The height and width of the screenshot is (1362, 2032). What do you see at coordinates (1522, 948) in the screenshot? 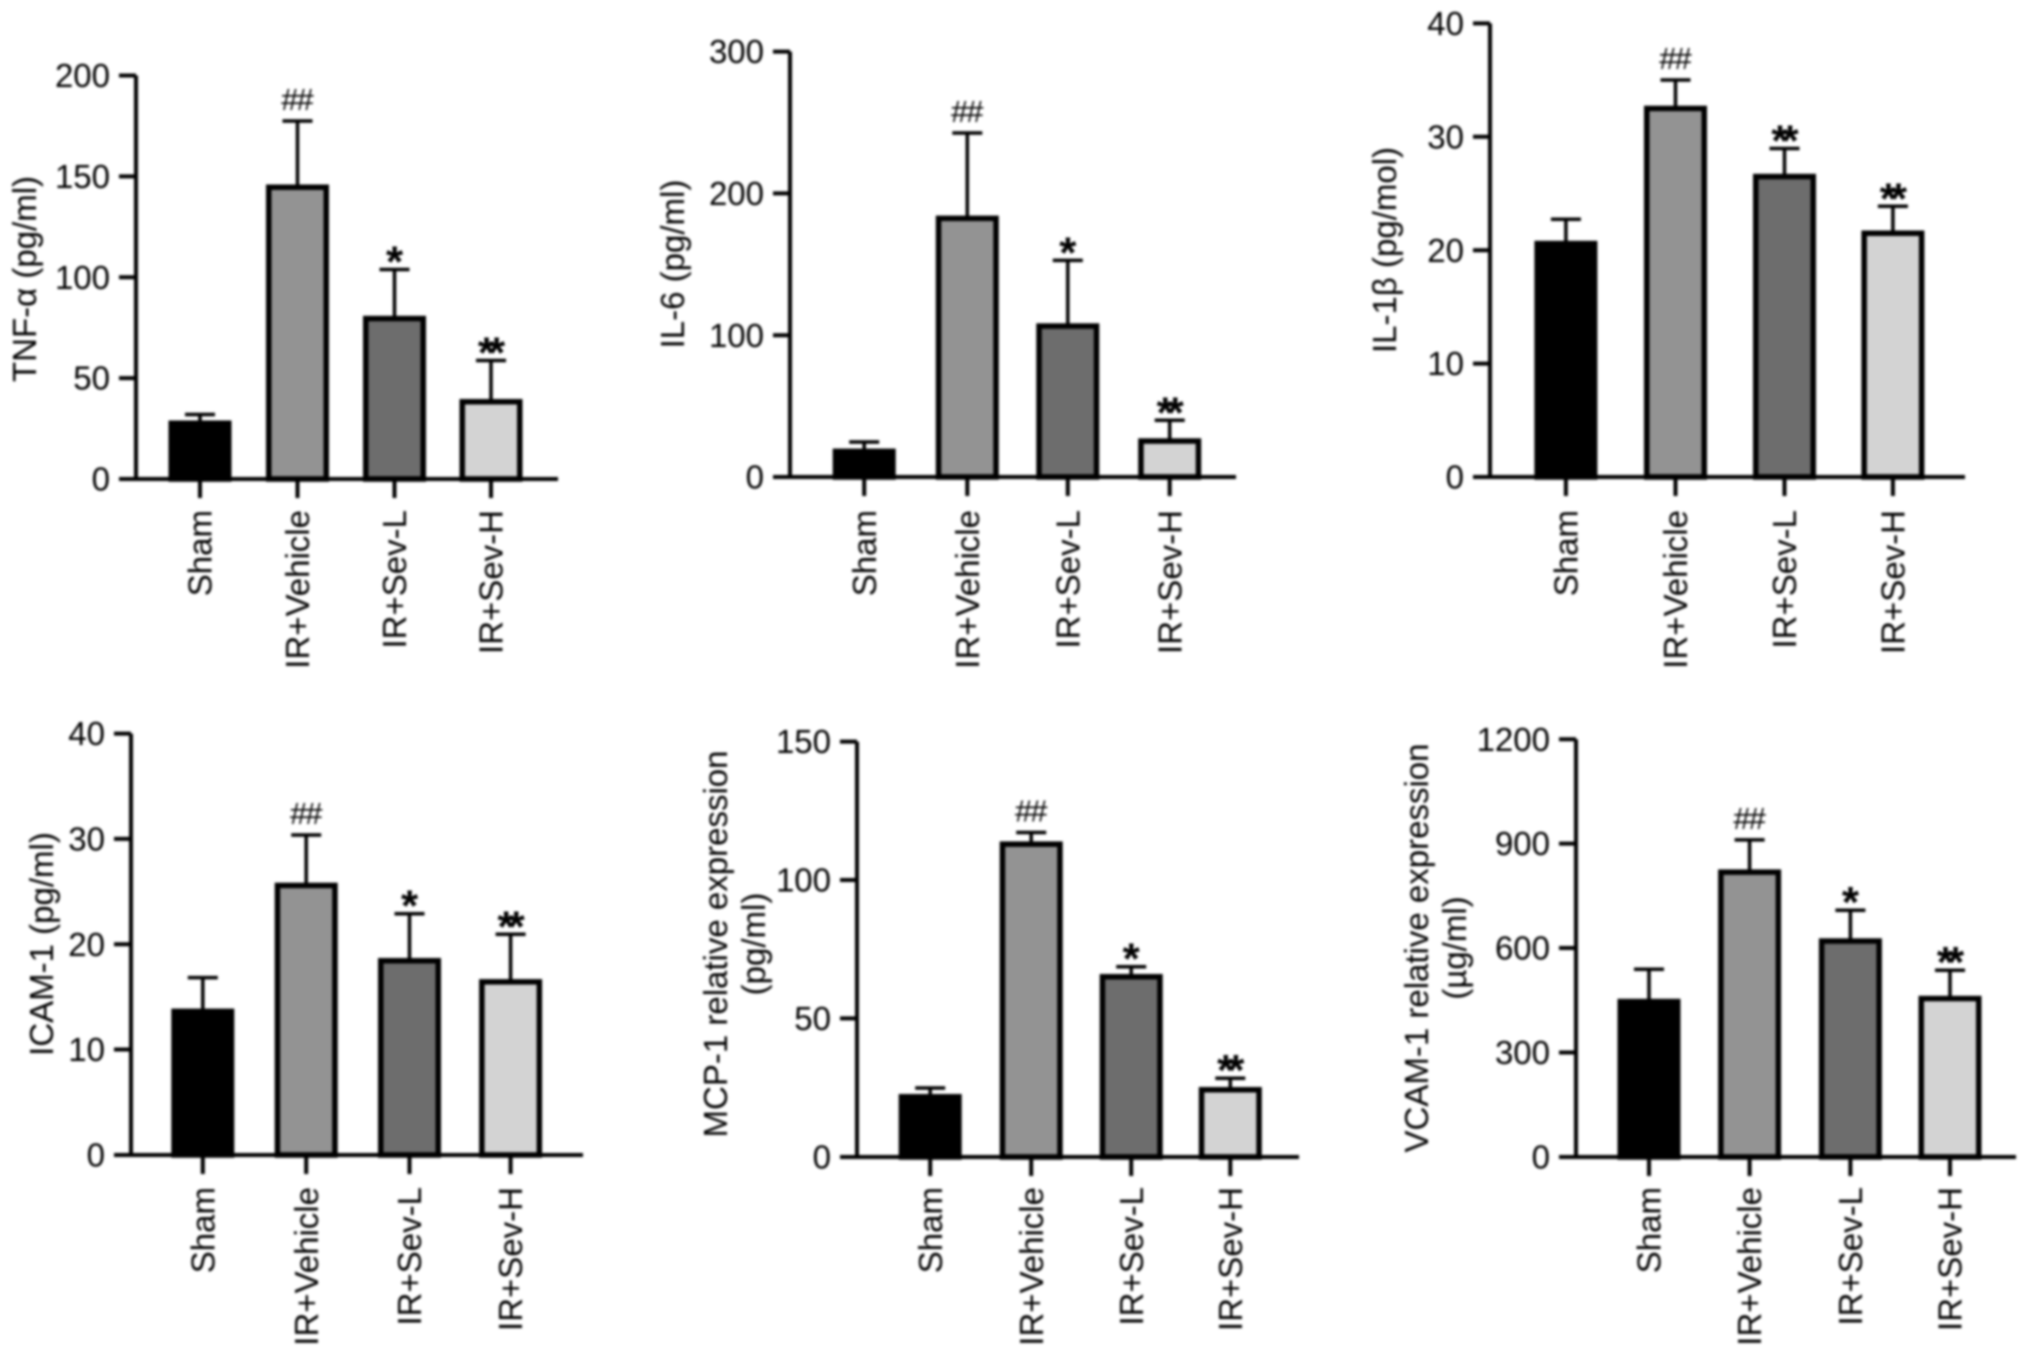
I see `svg-text: 600` at bounding box center [1522, 948].